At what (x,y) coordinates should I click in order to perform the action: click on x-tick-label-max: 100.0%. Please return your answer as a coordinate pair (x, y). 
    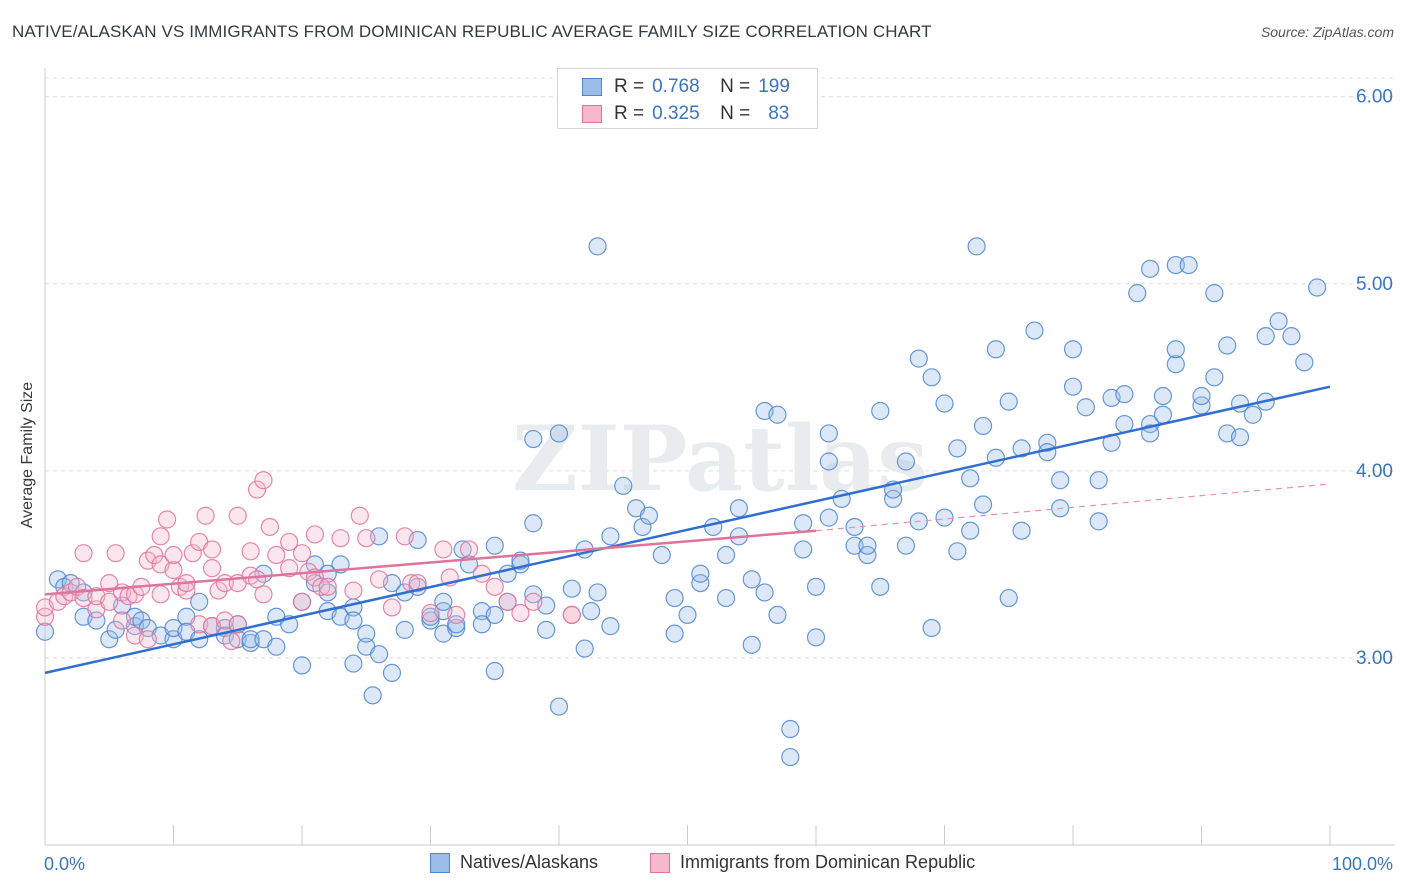
    Looking at the image, I should click on (1362, 864).